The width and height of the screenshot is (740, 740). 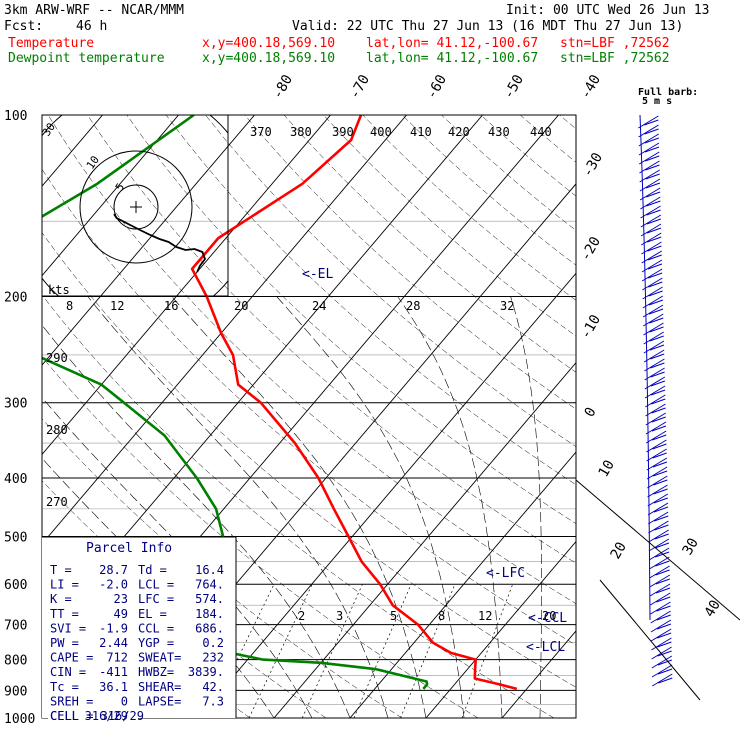 What do you see at coordinates (650, 640) in the screenshot?
I see `isotherm-extension` at bounding box center [650, 640].